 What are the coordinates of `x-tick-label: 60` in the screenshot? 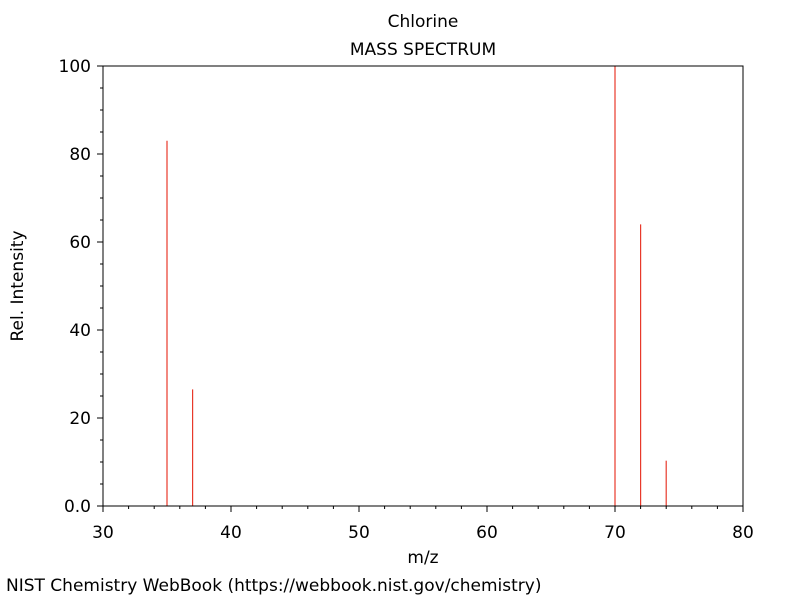 It's located at (487, 533).